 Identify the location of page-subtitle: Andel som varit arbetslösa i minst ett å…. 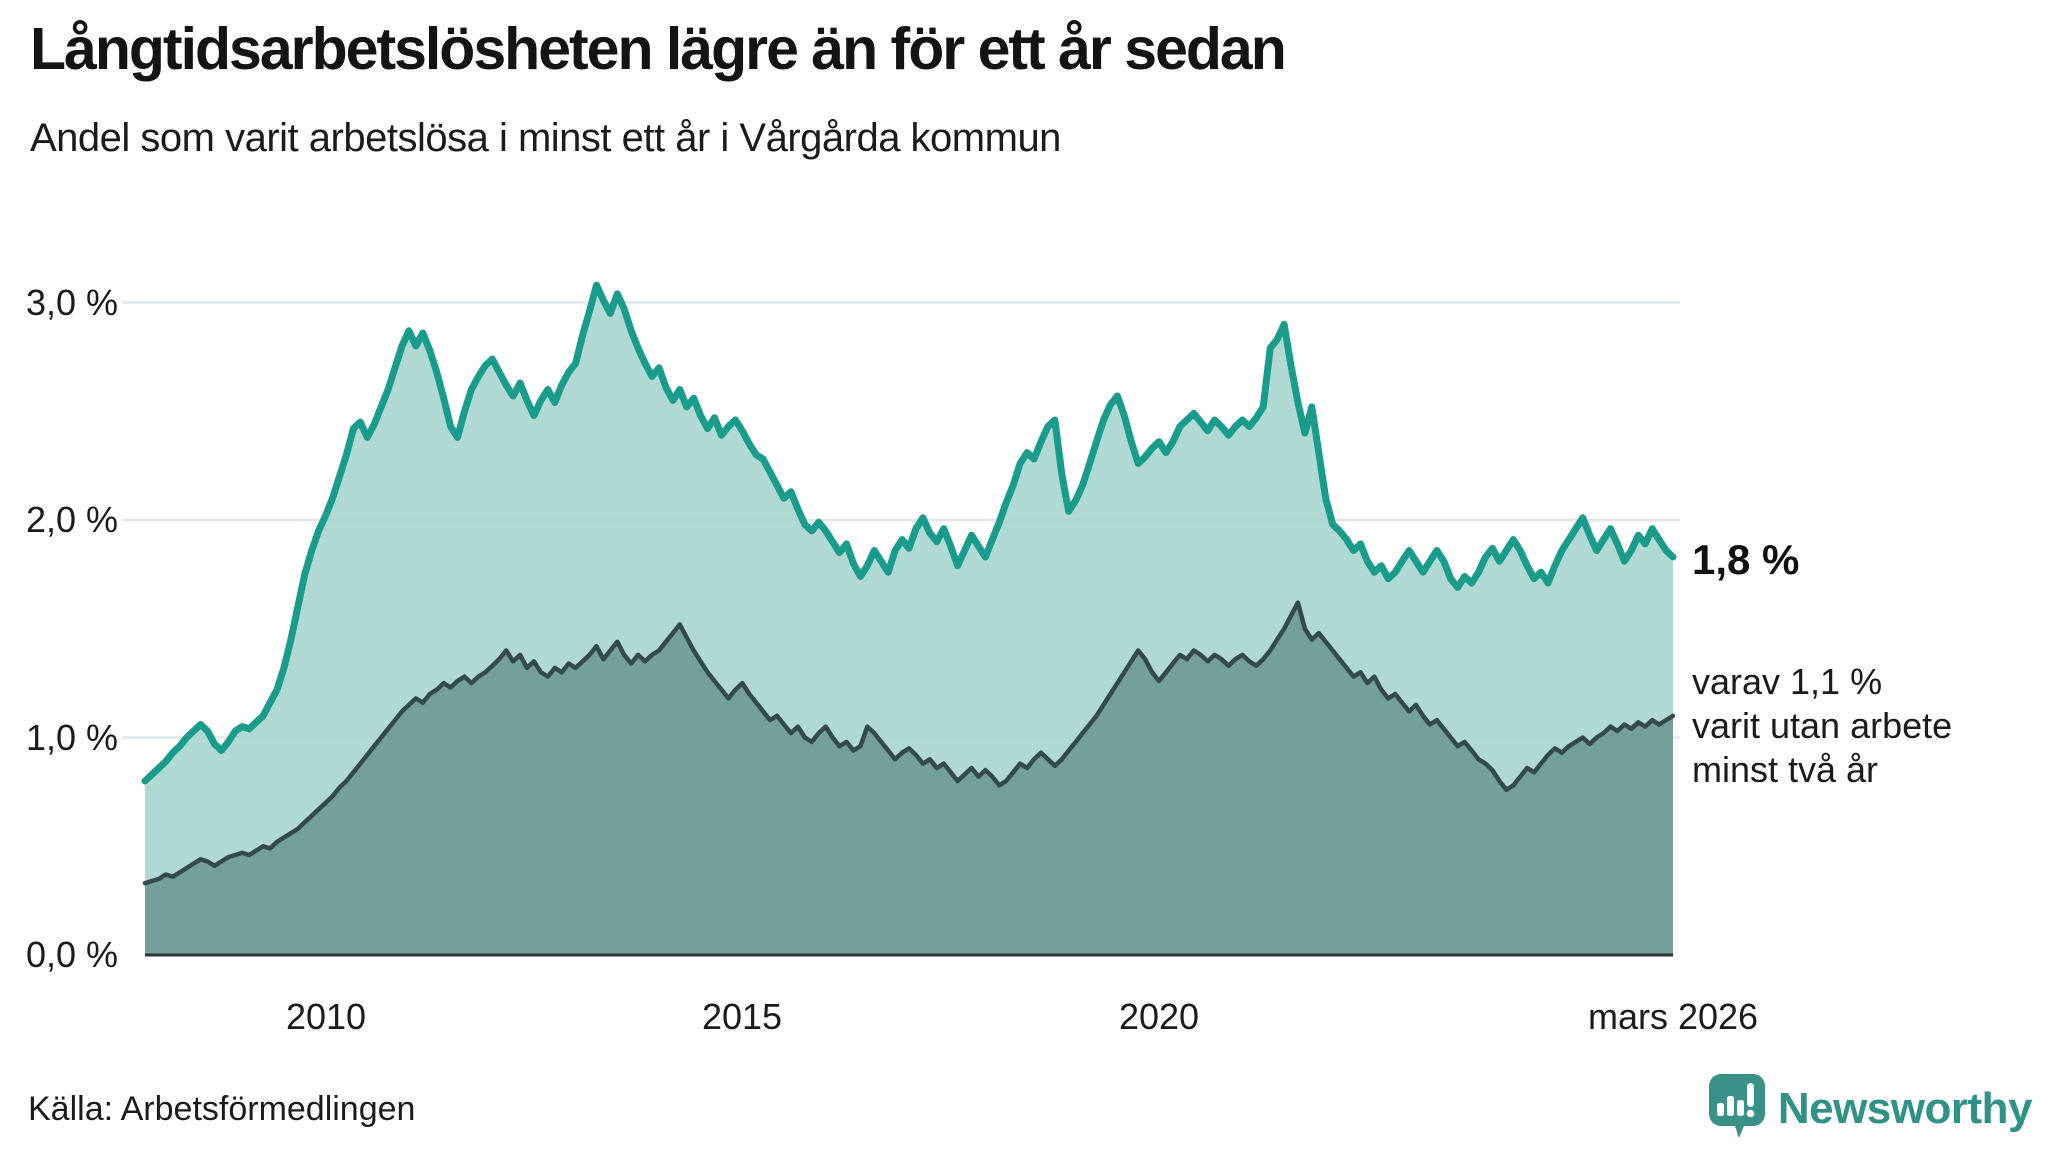
(545, 138).